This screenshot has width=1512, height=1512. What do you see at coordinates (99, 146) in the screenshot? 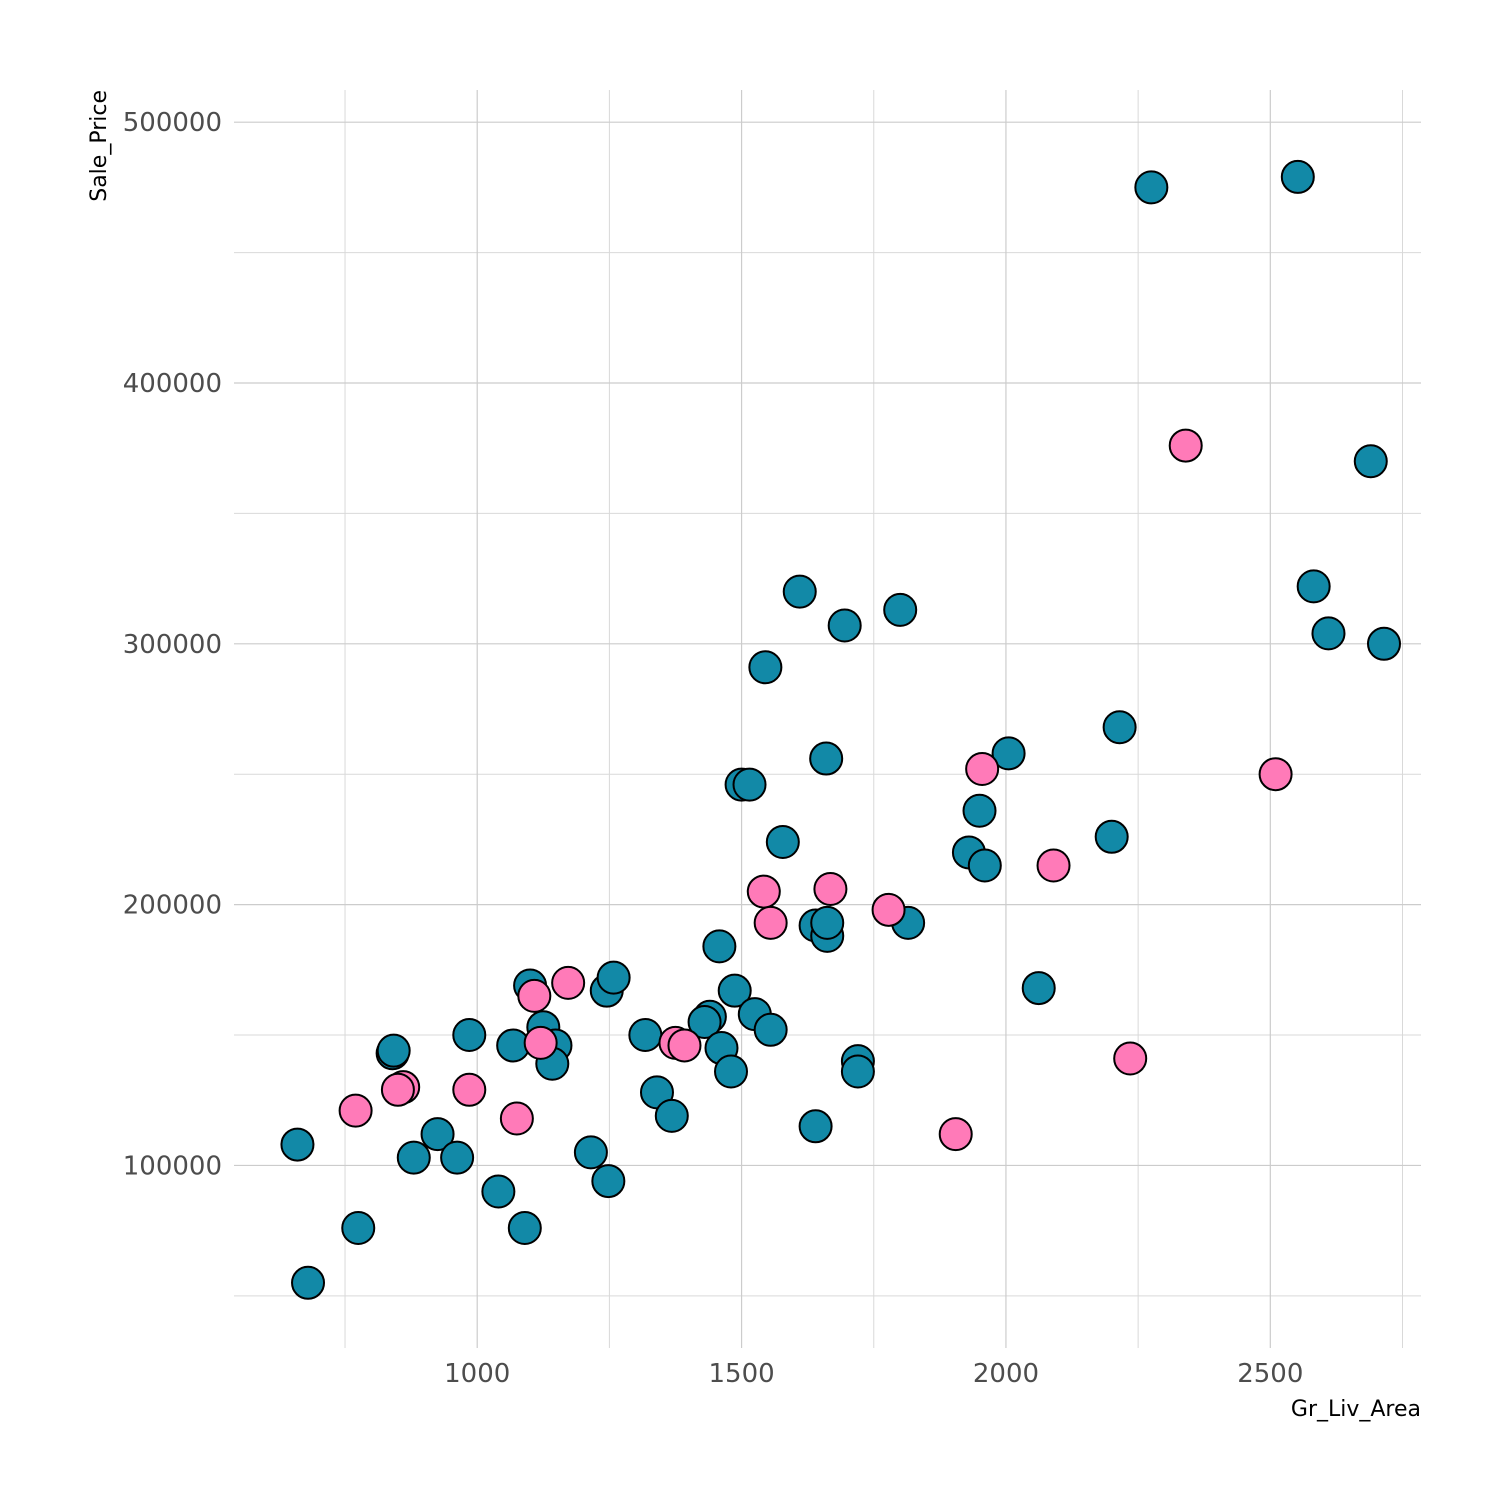
I see `y-axis-title: Sale_Price` at bounding box center [99, 146].